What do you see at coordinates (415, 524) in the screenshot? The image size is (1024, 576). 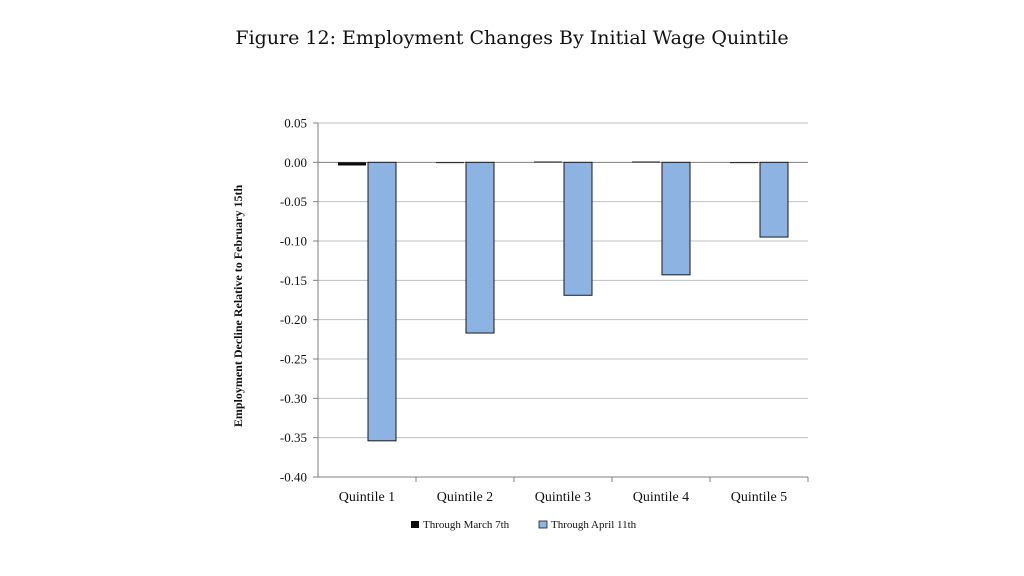 I see `legend-swatch-march` at bounding box center [415, 524].